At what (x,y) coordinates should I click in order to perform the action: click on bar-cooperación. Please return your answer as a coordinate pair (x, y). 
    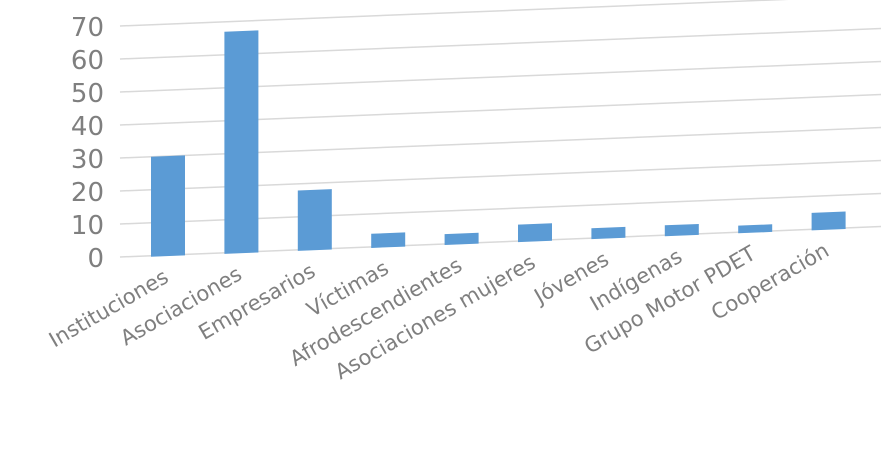
    Looking at the image, I should click on (828, 221).